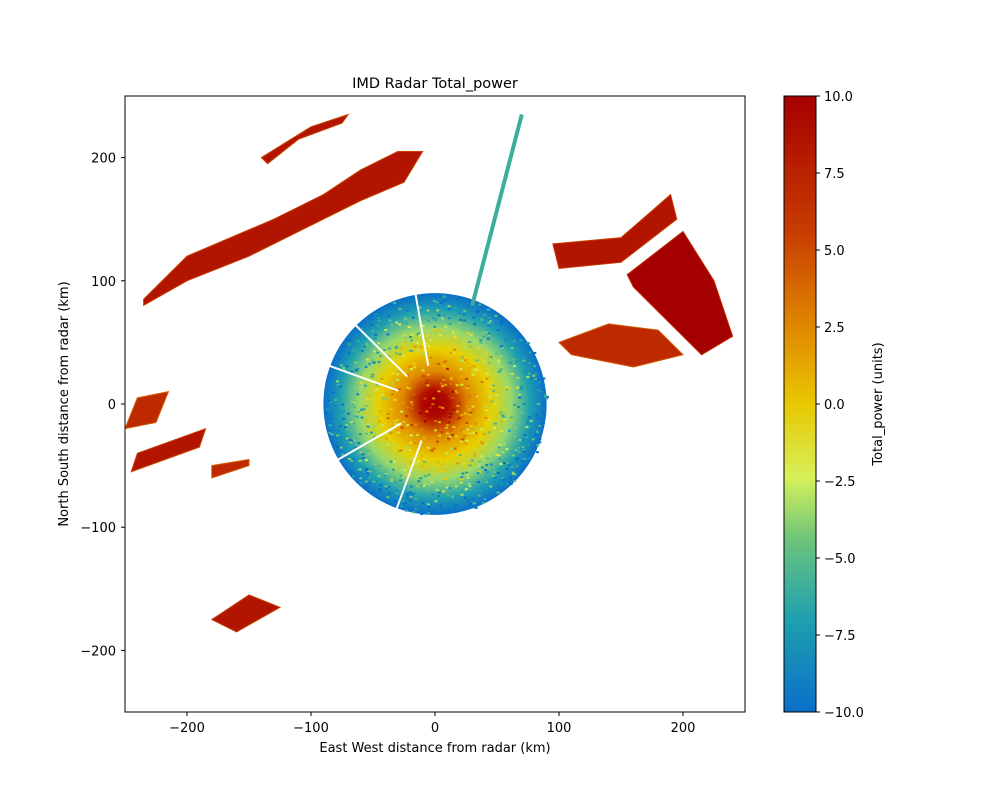 The width and height of the screenshot is (1000, 800). Describe the element at coordinates (435, 728) in the screenshot. I see `x-tick-label: 0` at that location.